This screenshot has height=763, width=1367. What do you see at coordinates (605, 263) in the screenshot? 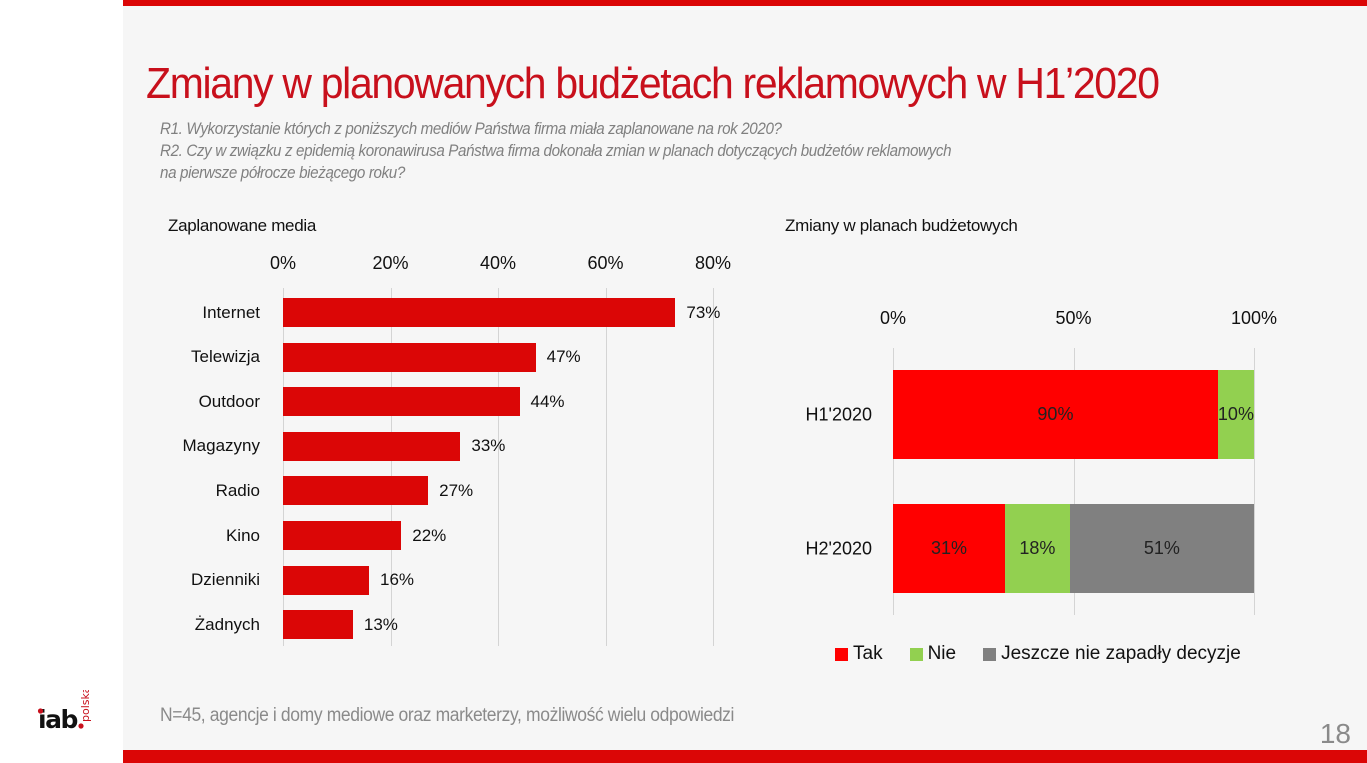
I see `x-tick-label: 60%` at bounding box center [605, 263].